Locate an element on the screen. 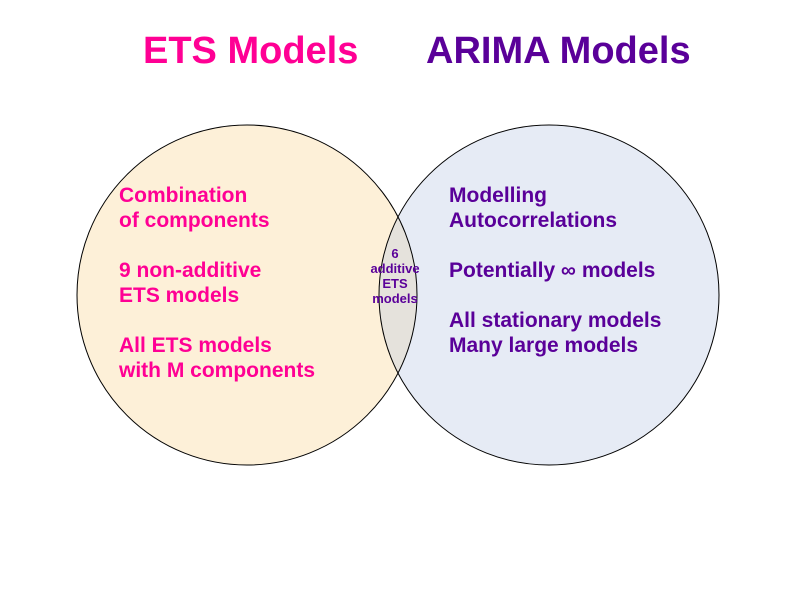  arima-models-title: ARIMA Models is located at coordinates (558, 51).